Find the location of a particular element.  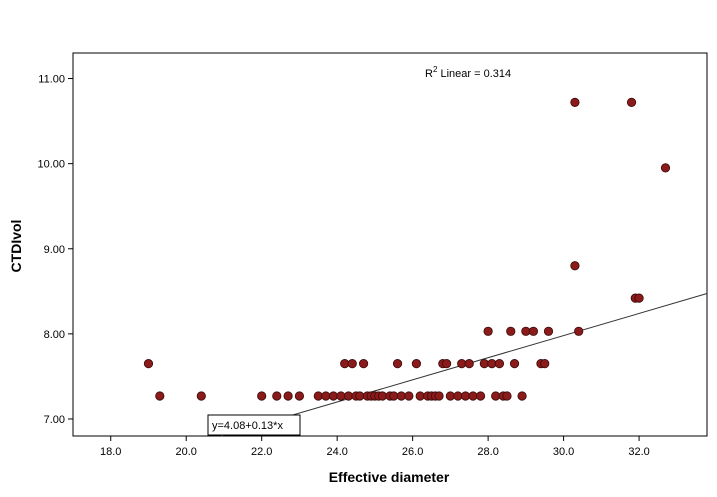

equation-label: y=4.08+0.13*x is located at coordinates (247, 426).